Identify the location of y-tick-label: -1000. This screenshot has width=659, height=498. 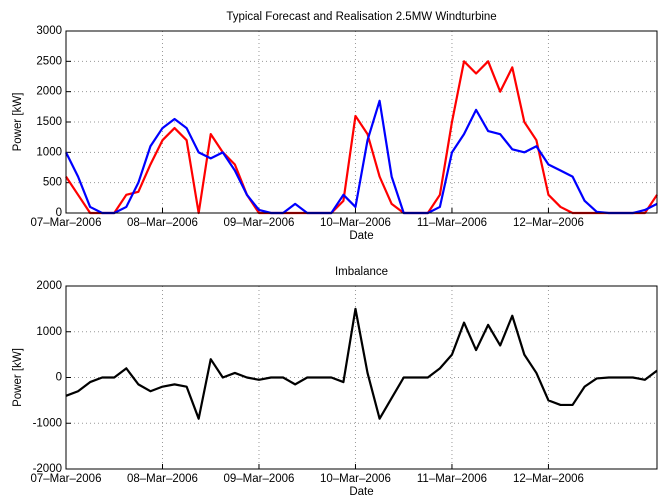
(47, 423).